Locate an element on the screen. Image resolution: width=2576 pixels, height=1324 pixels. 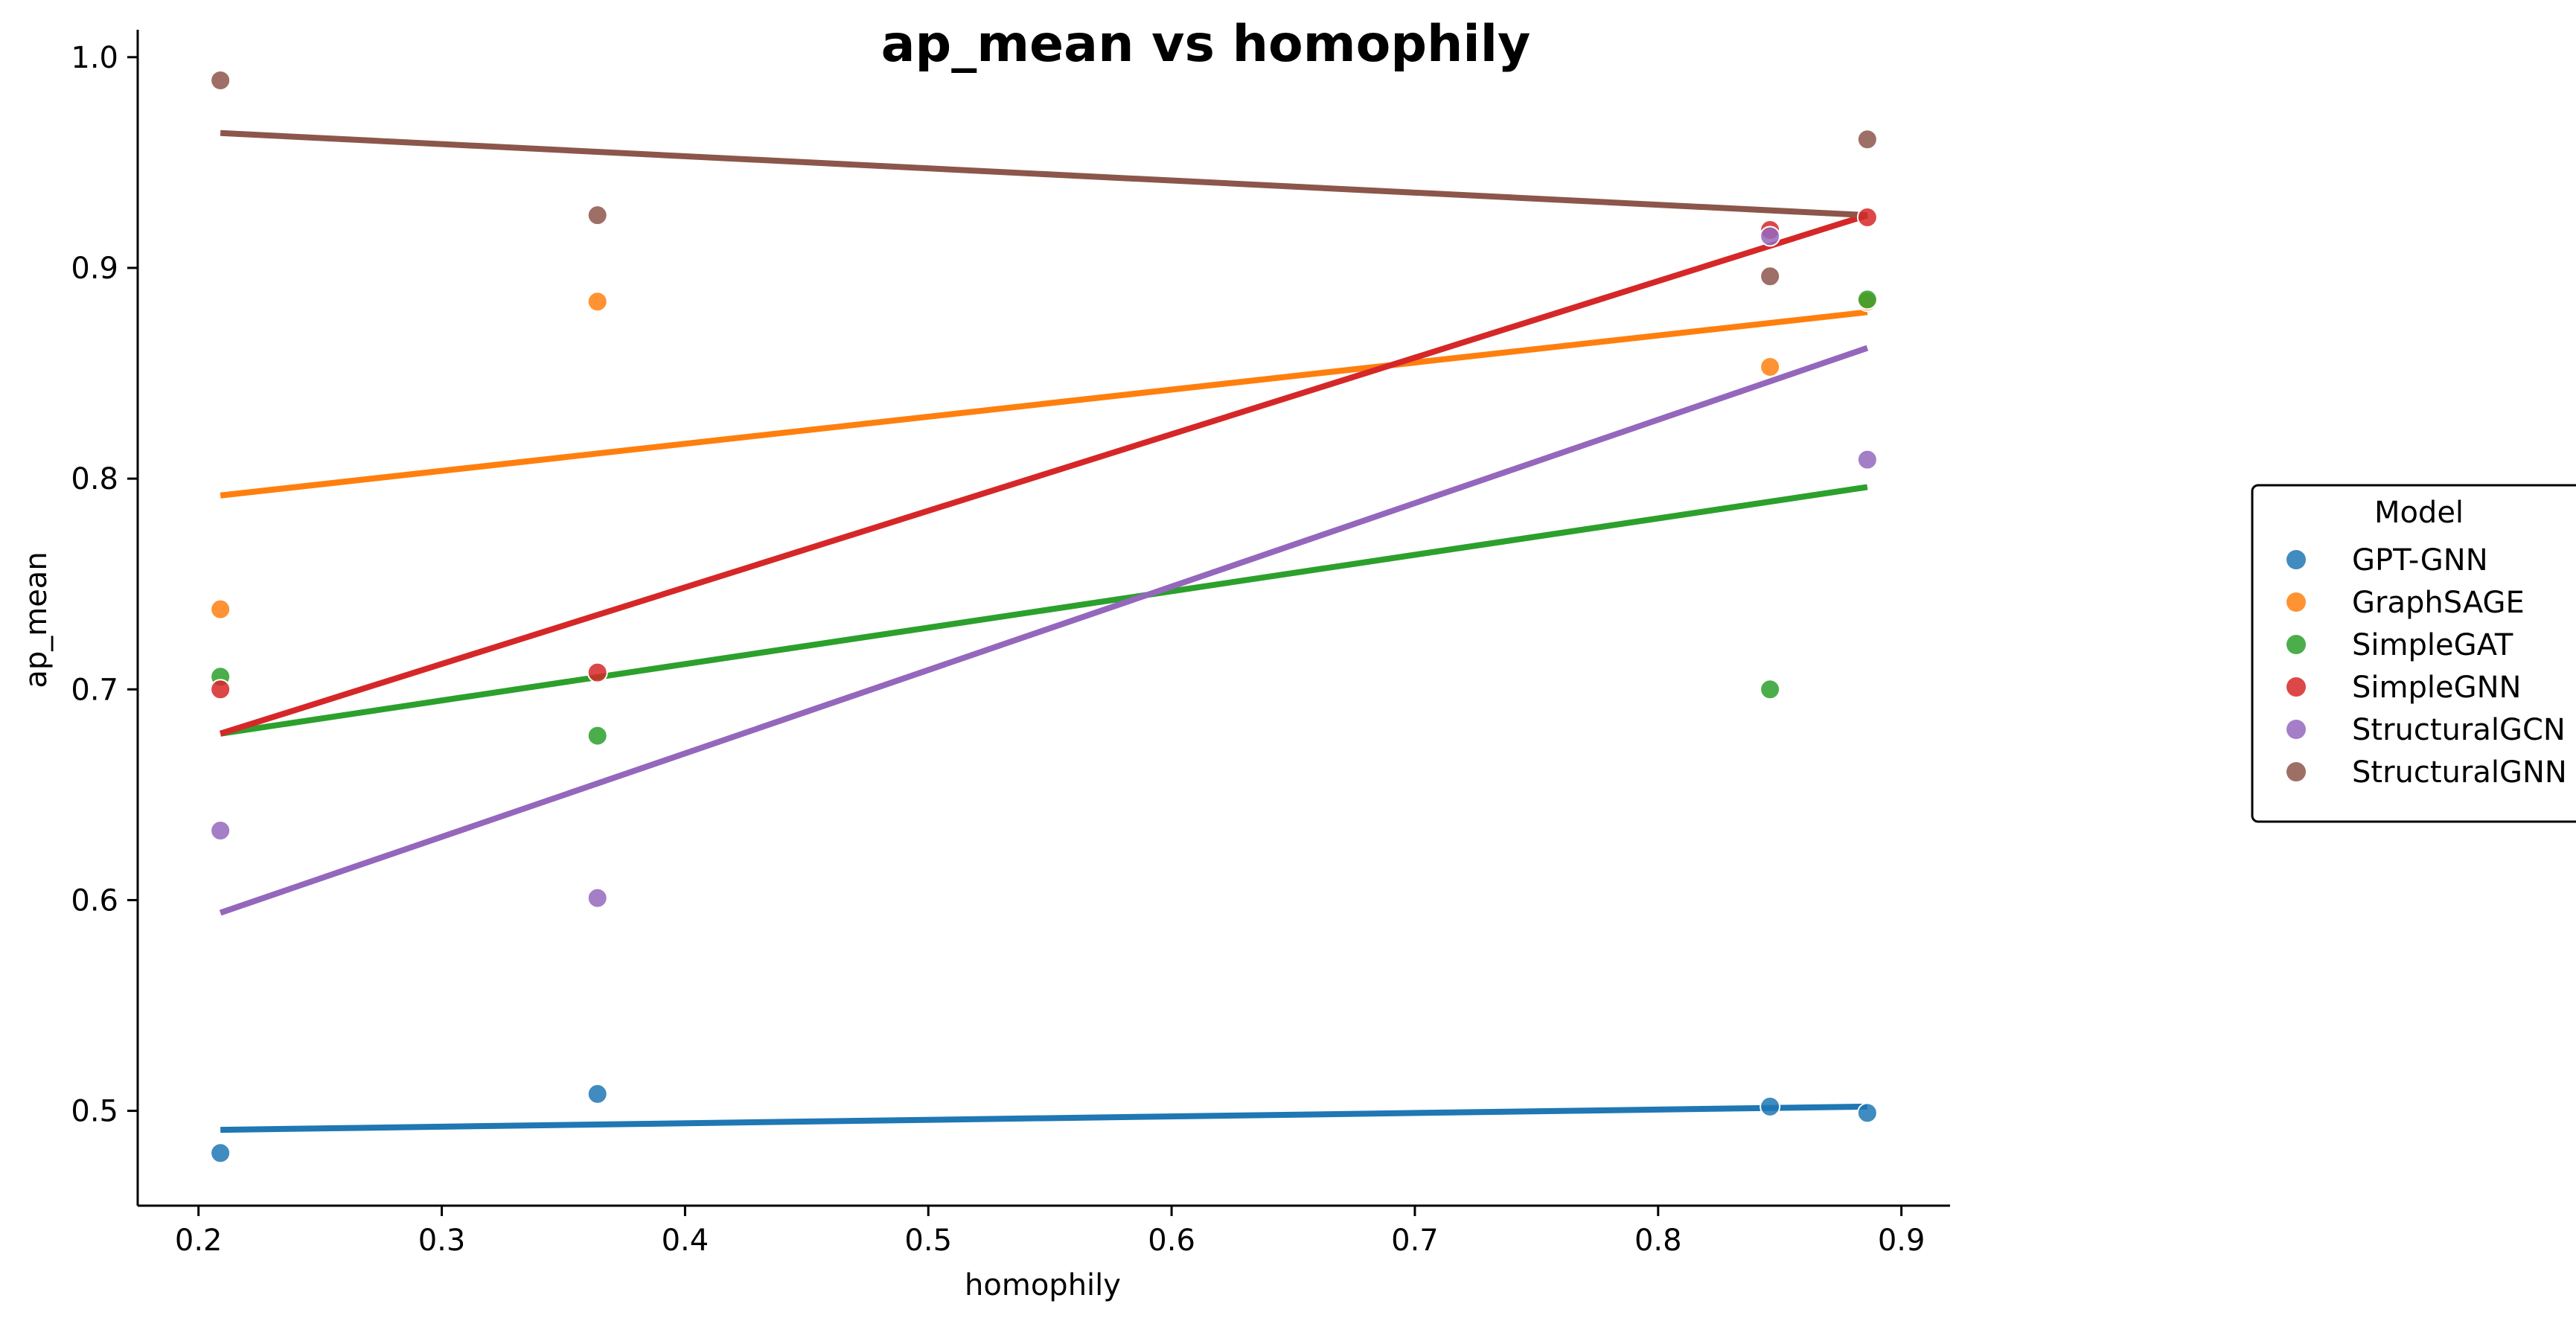
legend-marker-simplegnn is located at coordinates (2296, 687).